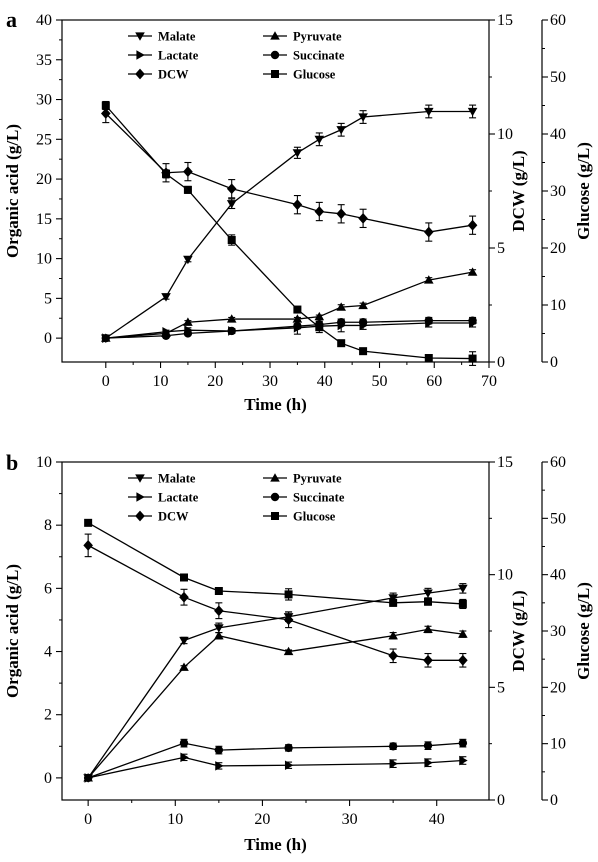  What do you see at coordinates (44, 100) in the screenshot?
I see `y-left-tick-label: 30` at bounding box center [44, 100].